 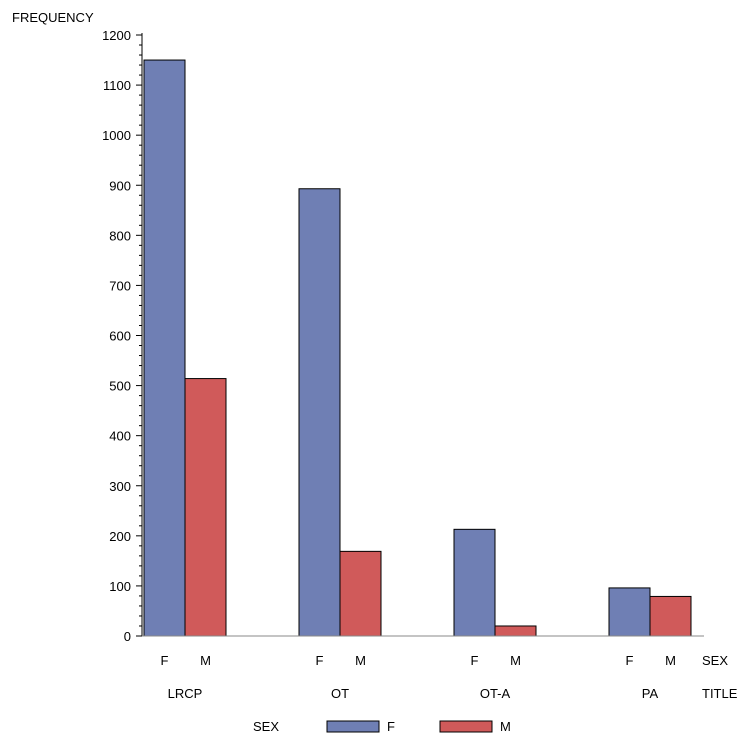 What do you see at coordinates (116, 35) in the screenshot?
I see `y-tick-label: 1200` at bounding box center [116, 35].